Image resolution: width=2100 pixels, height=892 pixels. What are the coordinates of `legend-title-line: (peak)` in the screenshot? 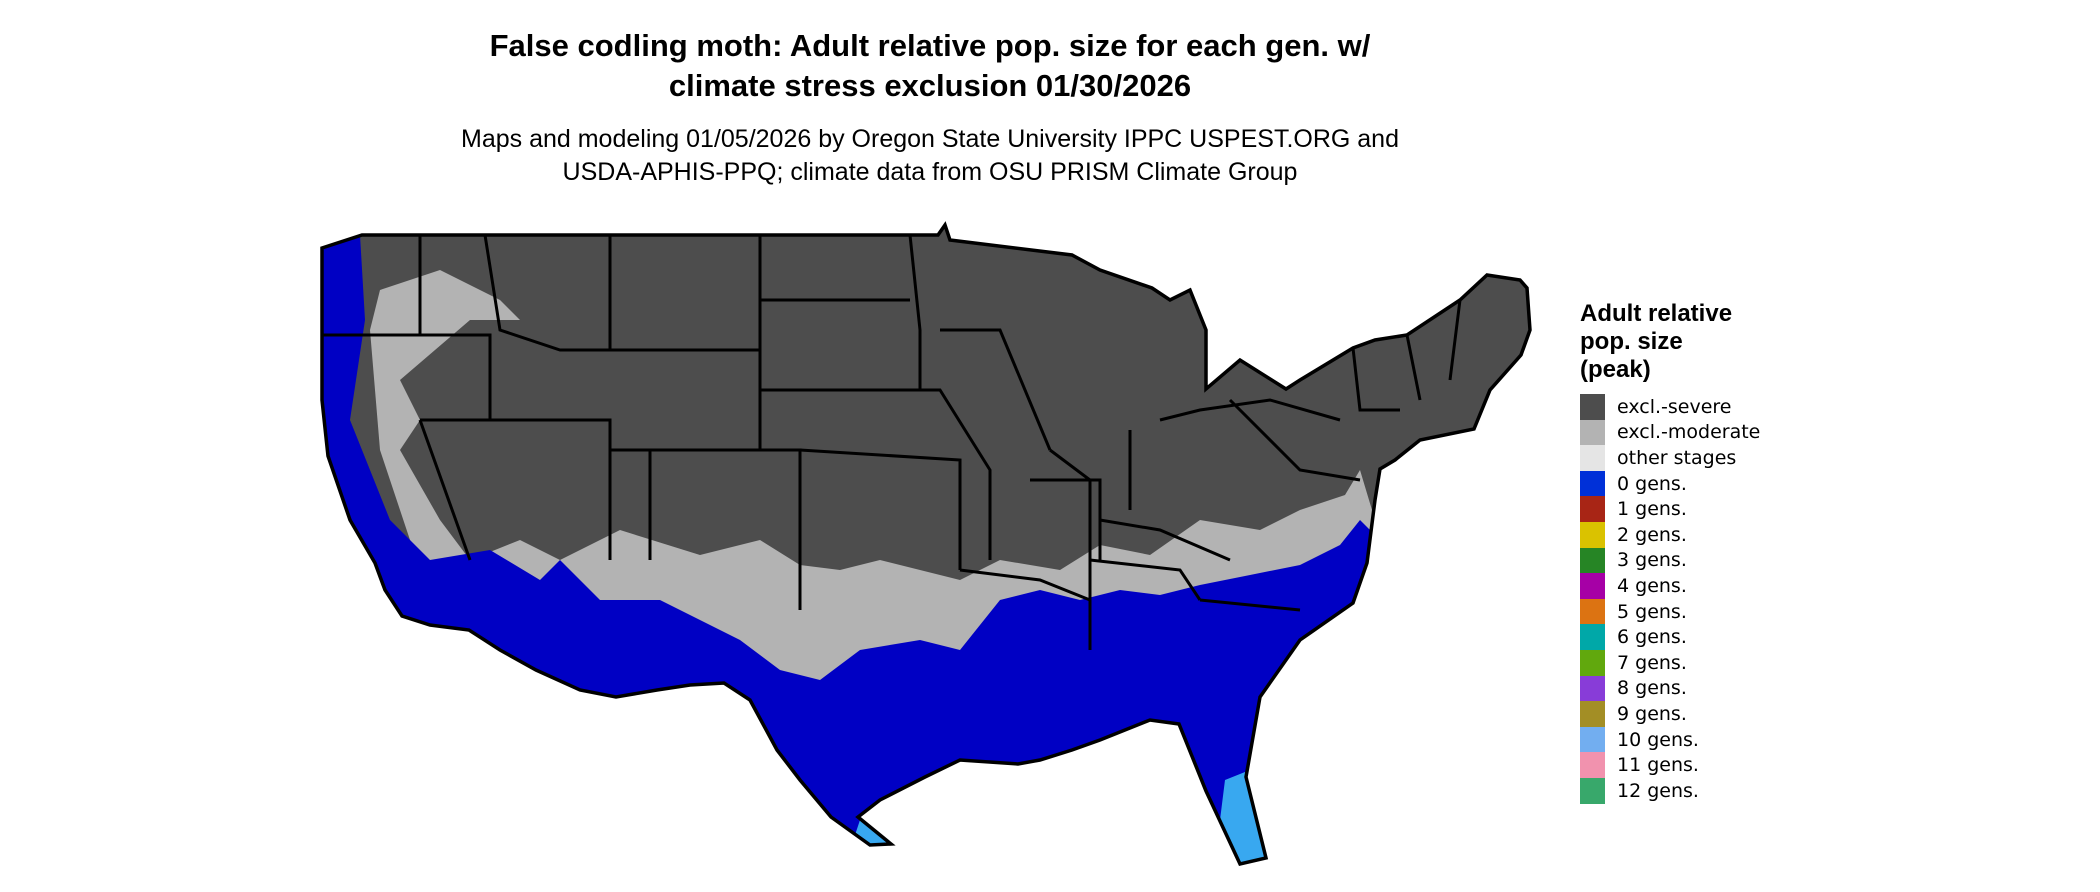 It's located at (1615, 369).